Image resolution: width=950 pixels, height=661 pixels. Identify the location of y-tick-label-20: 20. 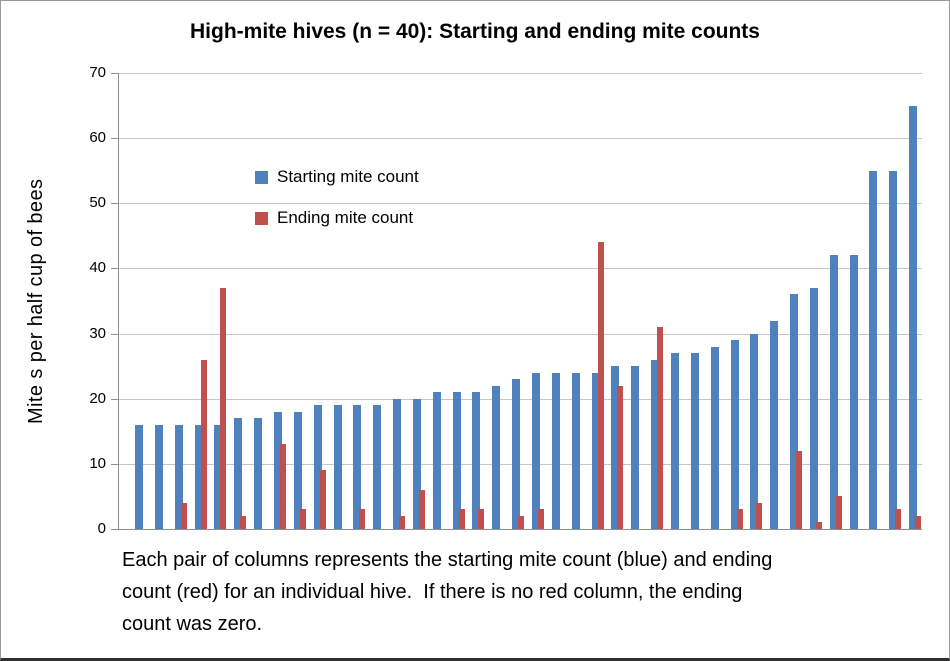
(97, 398).